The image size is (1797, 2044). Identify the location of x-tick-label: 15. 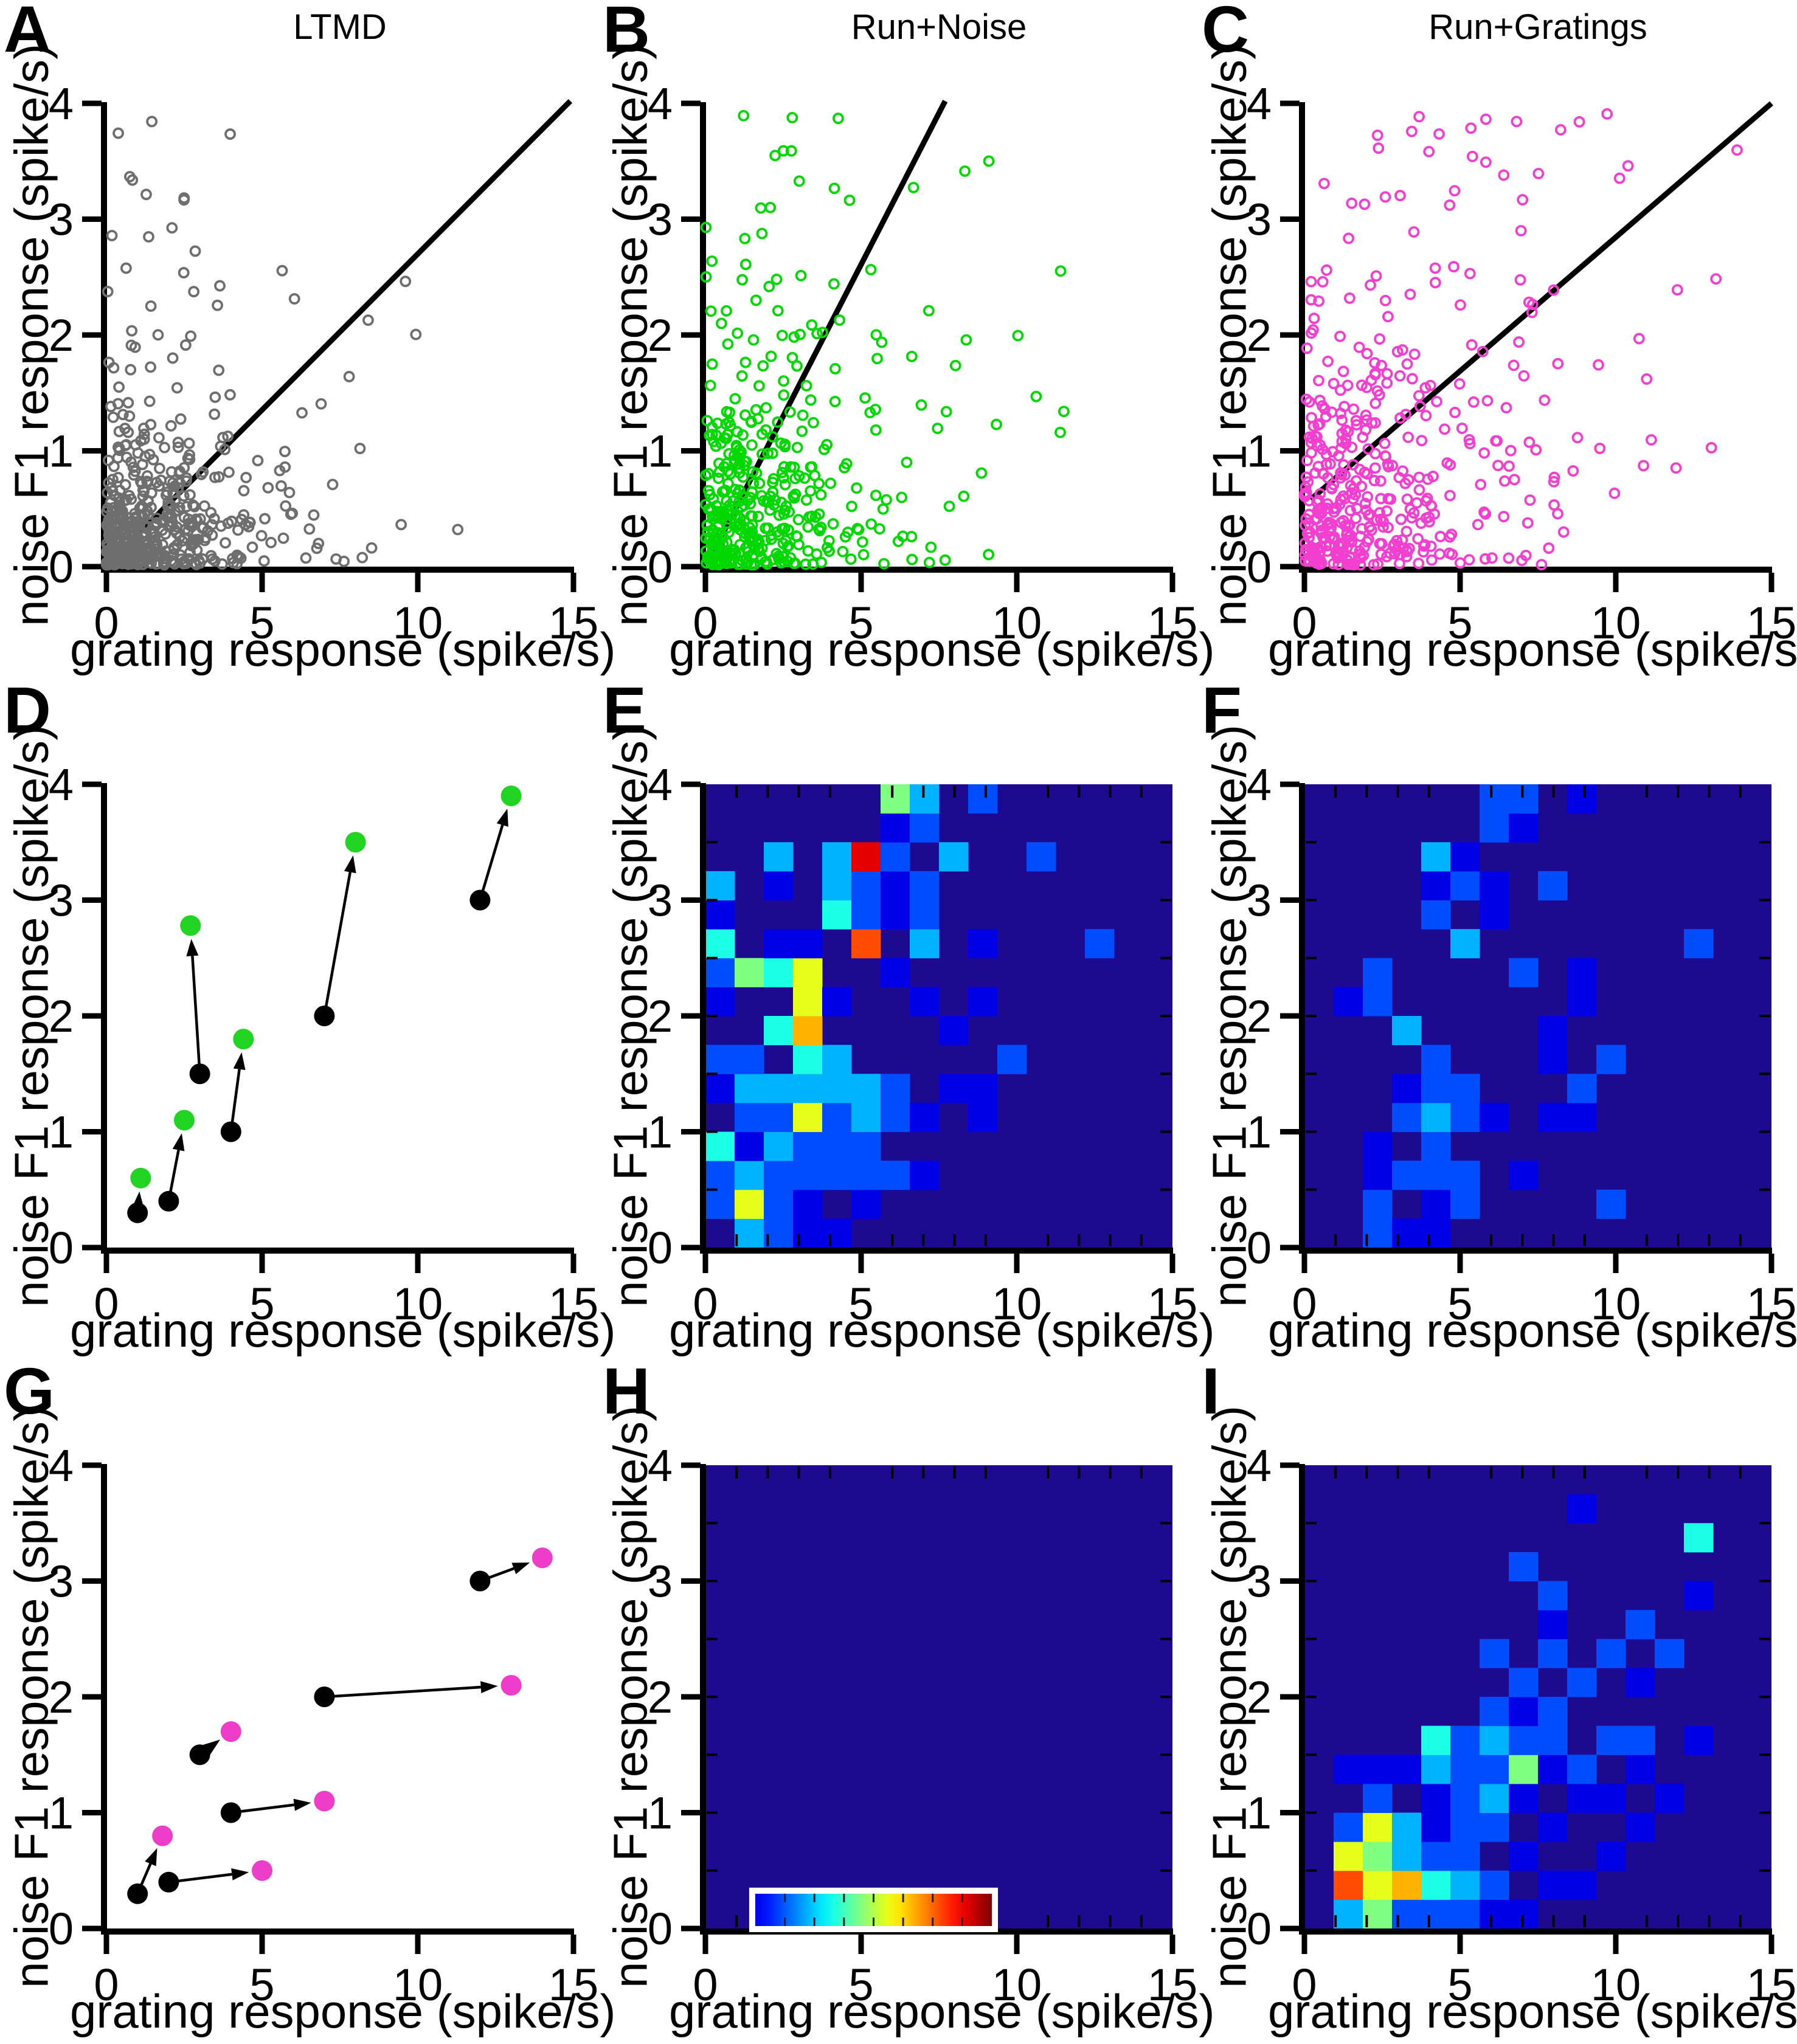
(1172, 1304).